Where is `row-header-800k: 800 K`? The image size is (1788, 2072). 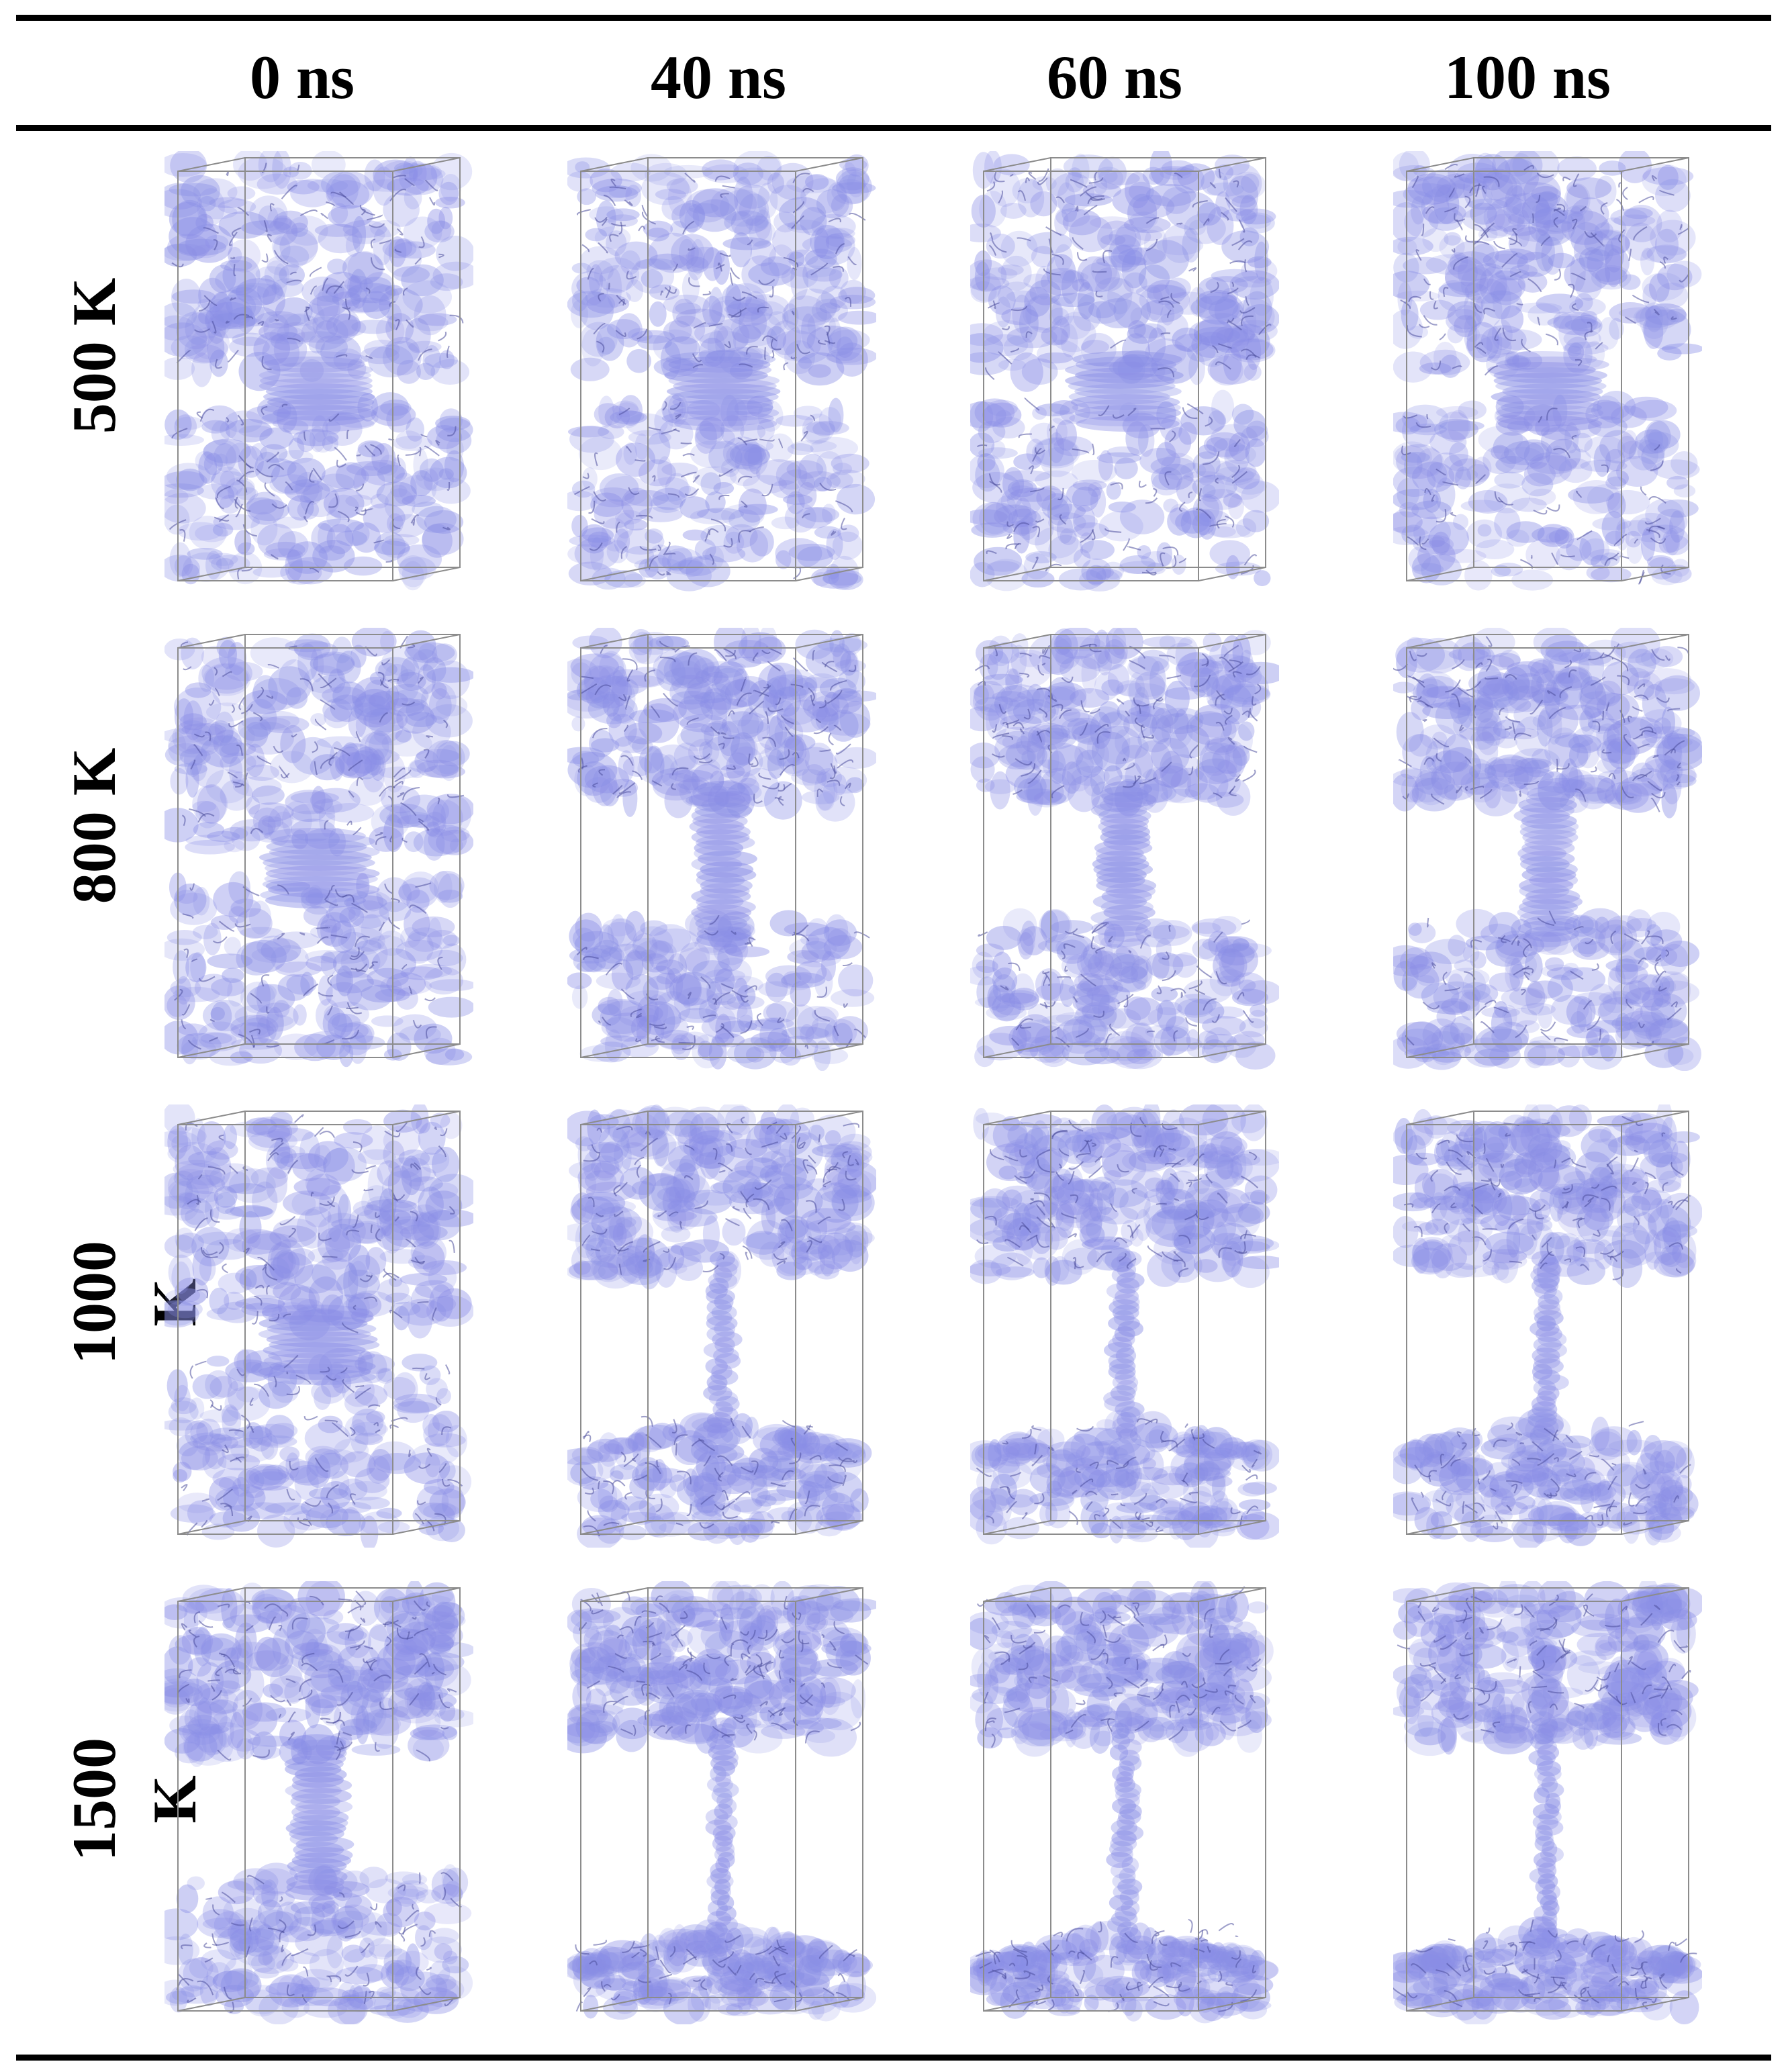
row-header-800k: 800 K is located at coordinates (94, 825).